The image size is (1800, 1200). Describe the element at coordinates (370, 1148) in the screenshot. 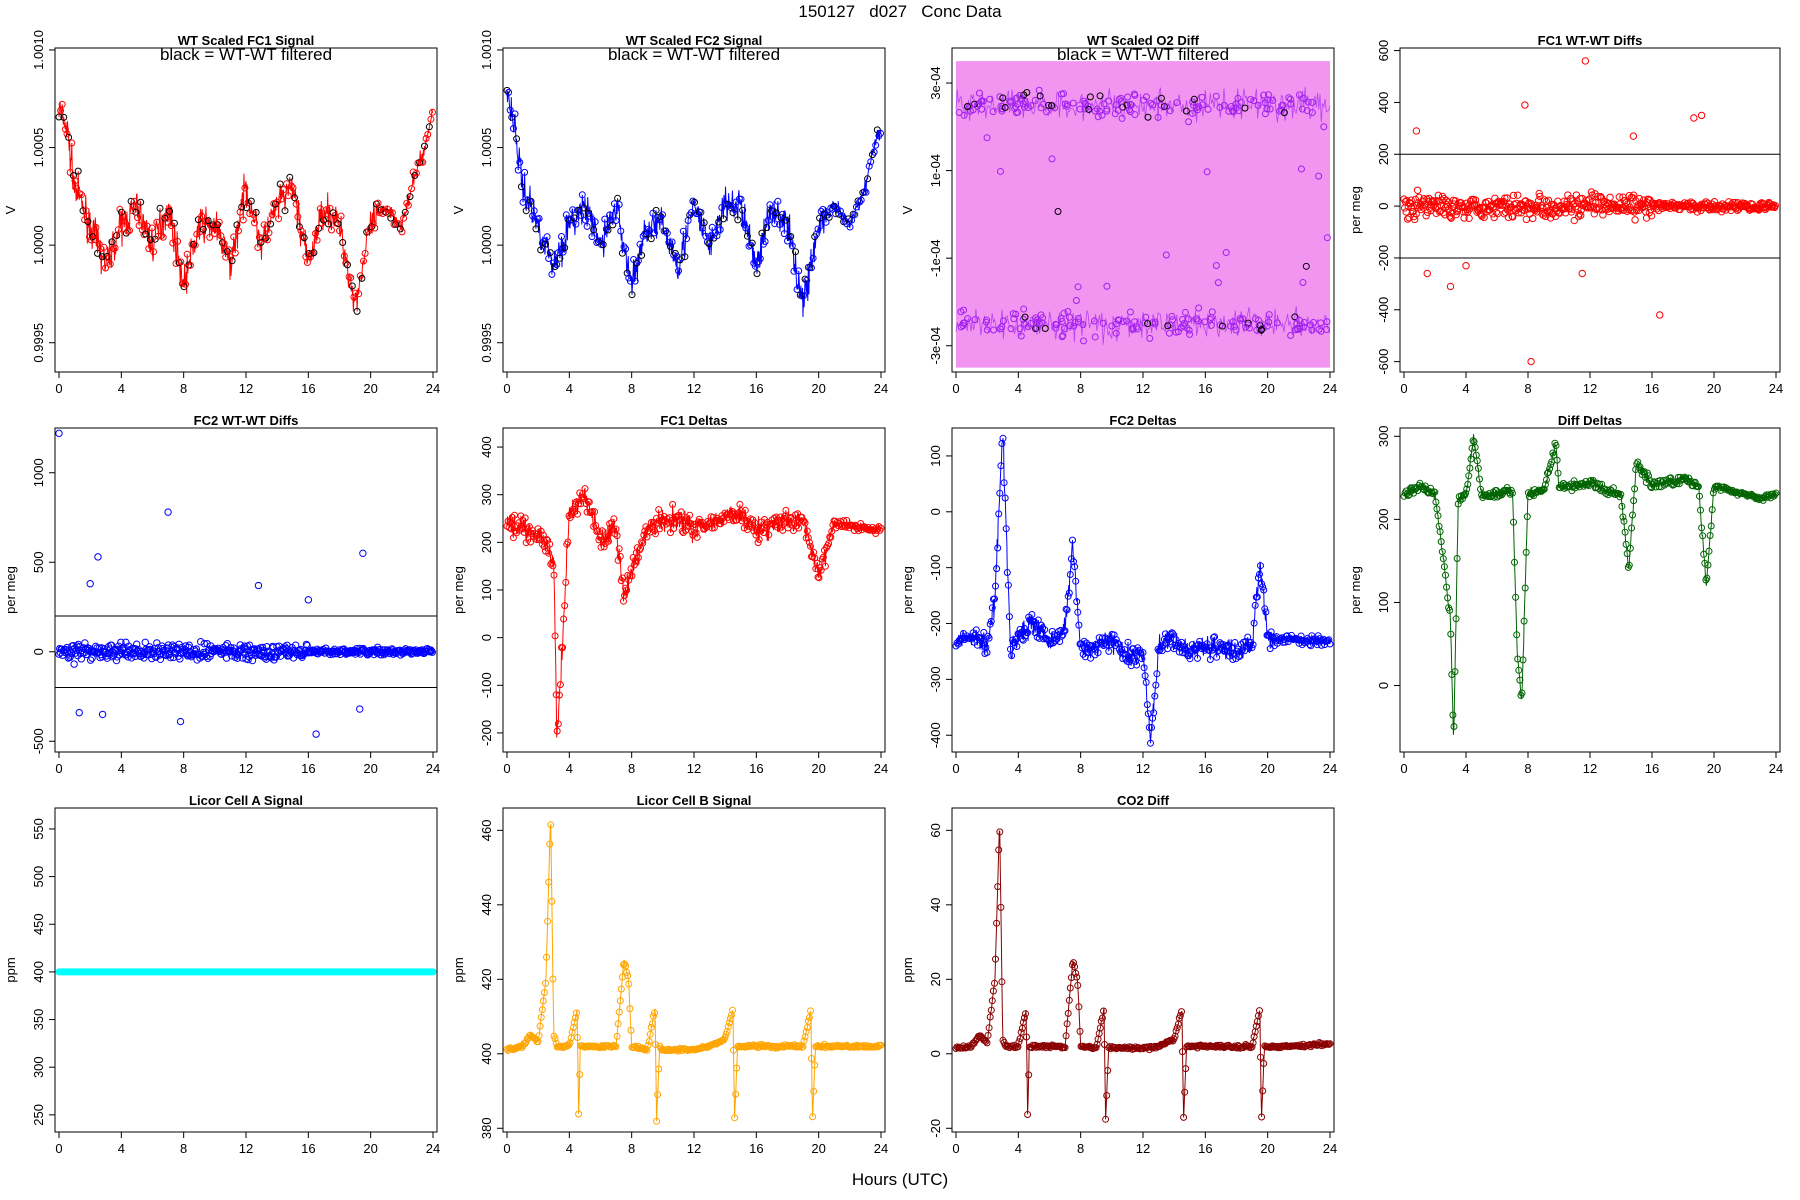

I see `x-tick-label: 20` at that location.